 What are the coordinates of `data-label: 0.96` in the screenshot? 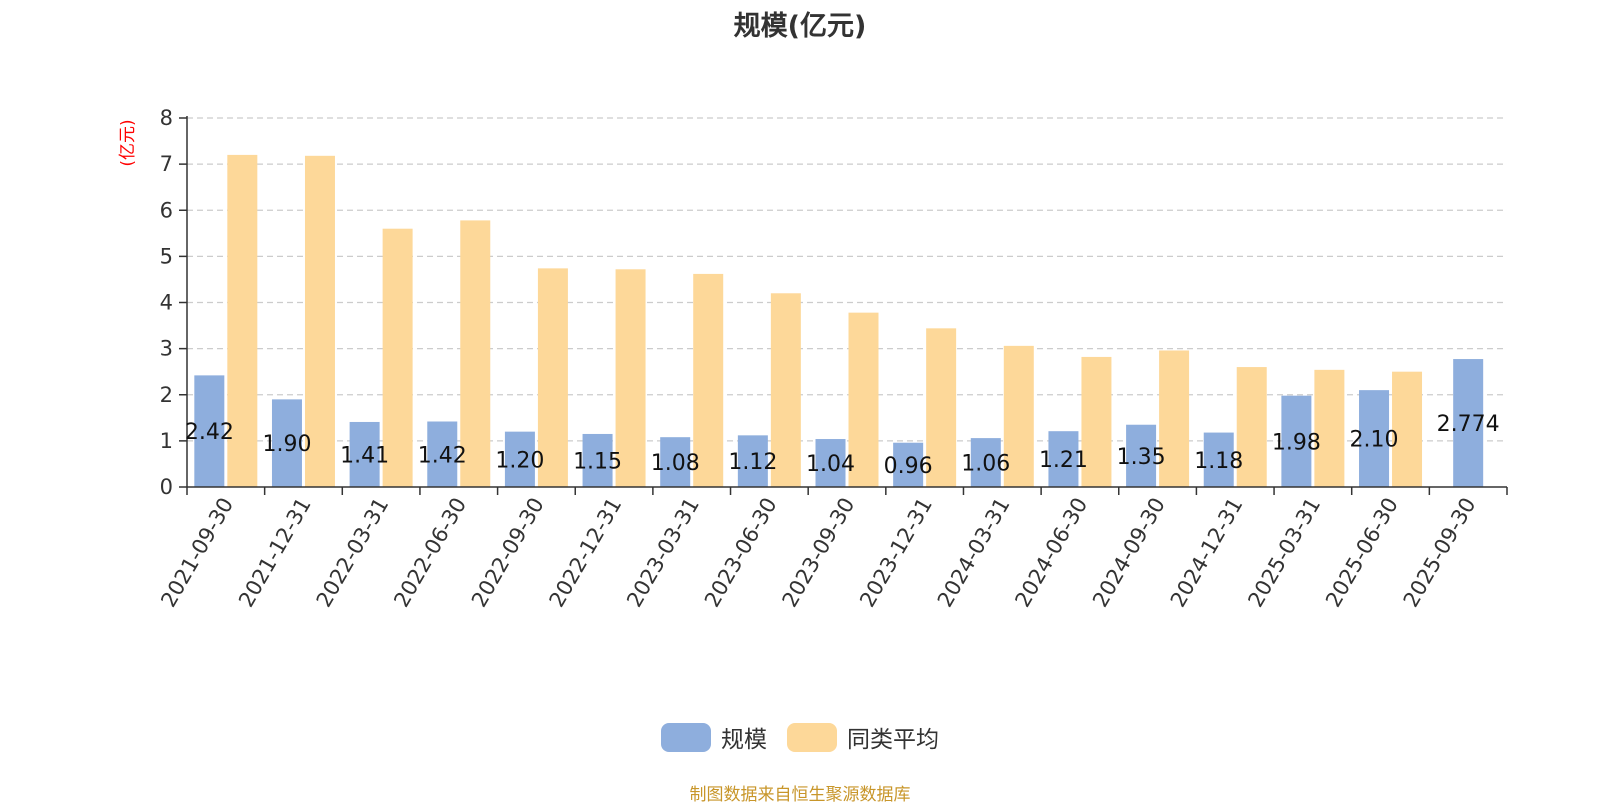 It's located at (908, 466).